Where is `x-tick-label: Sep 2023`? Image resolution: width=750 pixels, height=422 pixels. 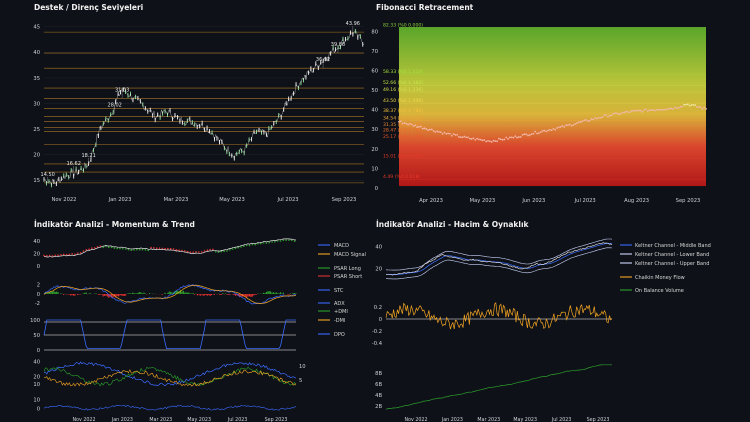
x-tick-label: Sep 2023 is located at coordinates (276, 419).